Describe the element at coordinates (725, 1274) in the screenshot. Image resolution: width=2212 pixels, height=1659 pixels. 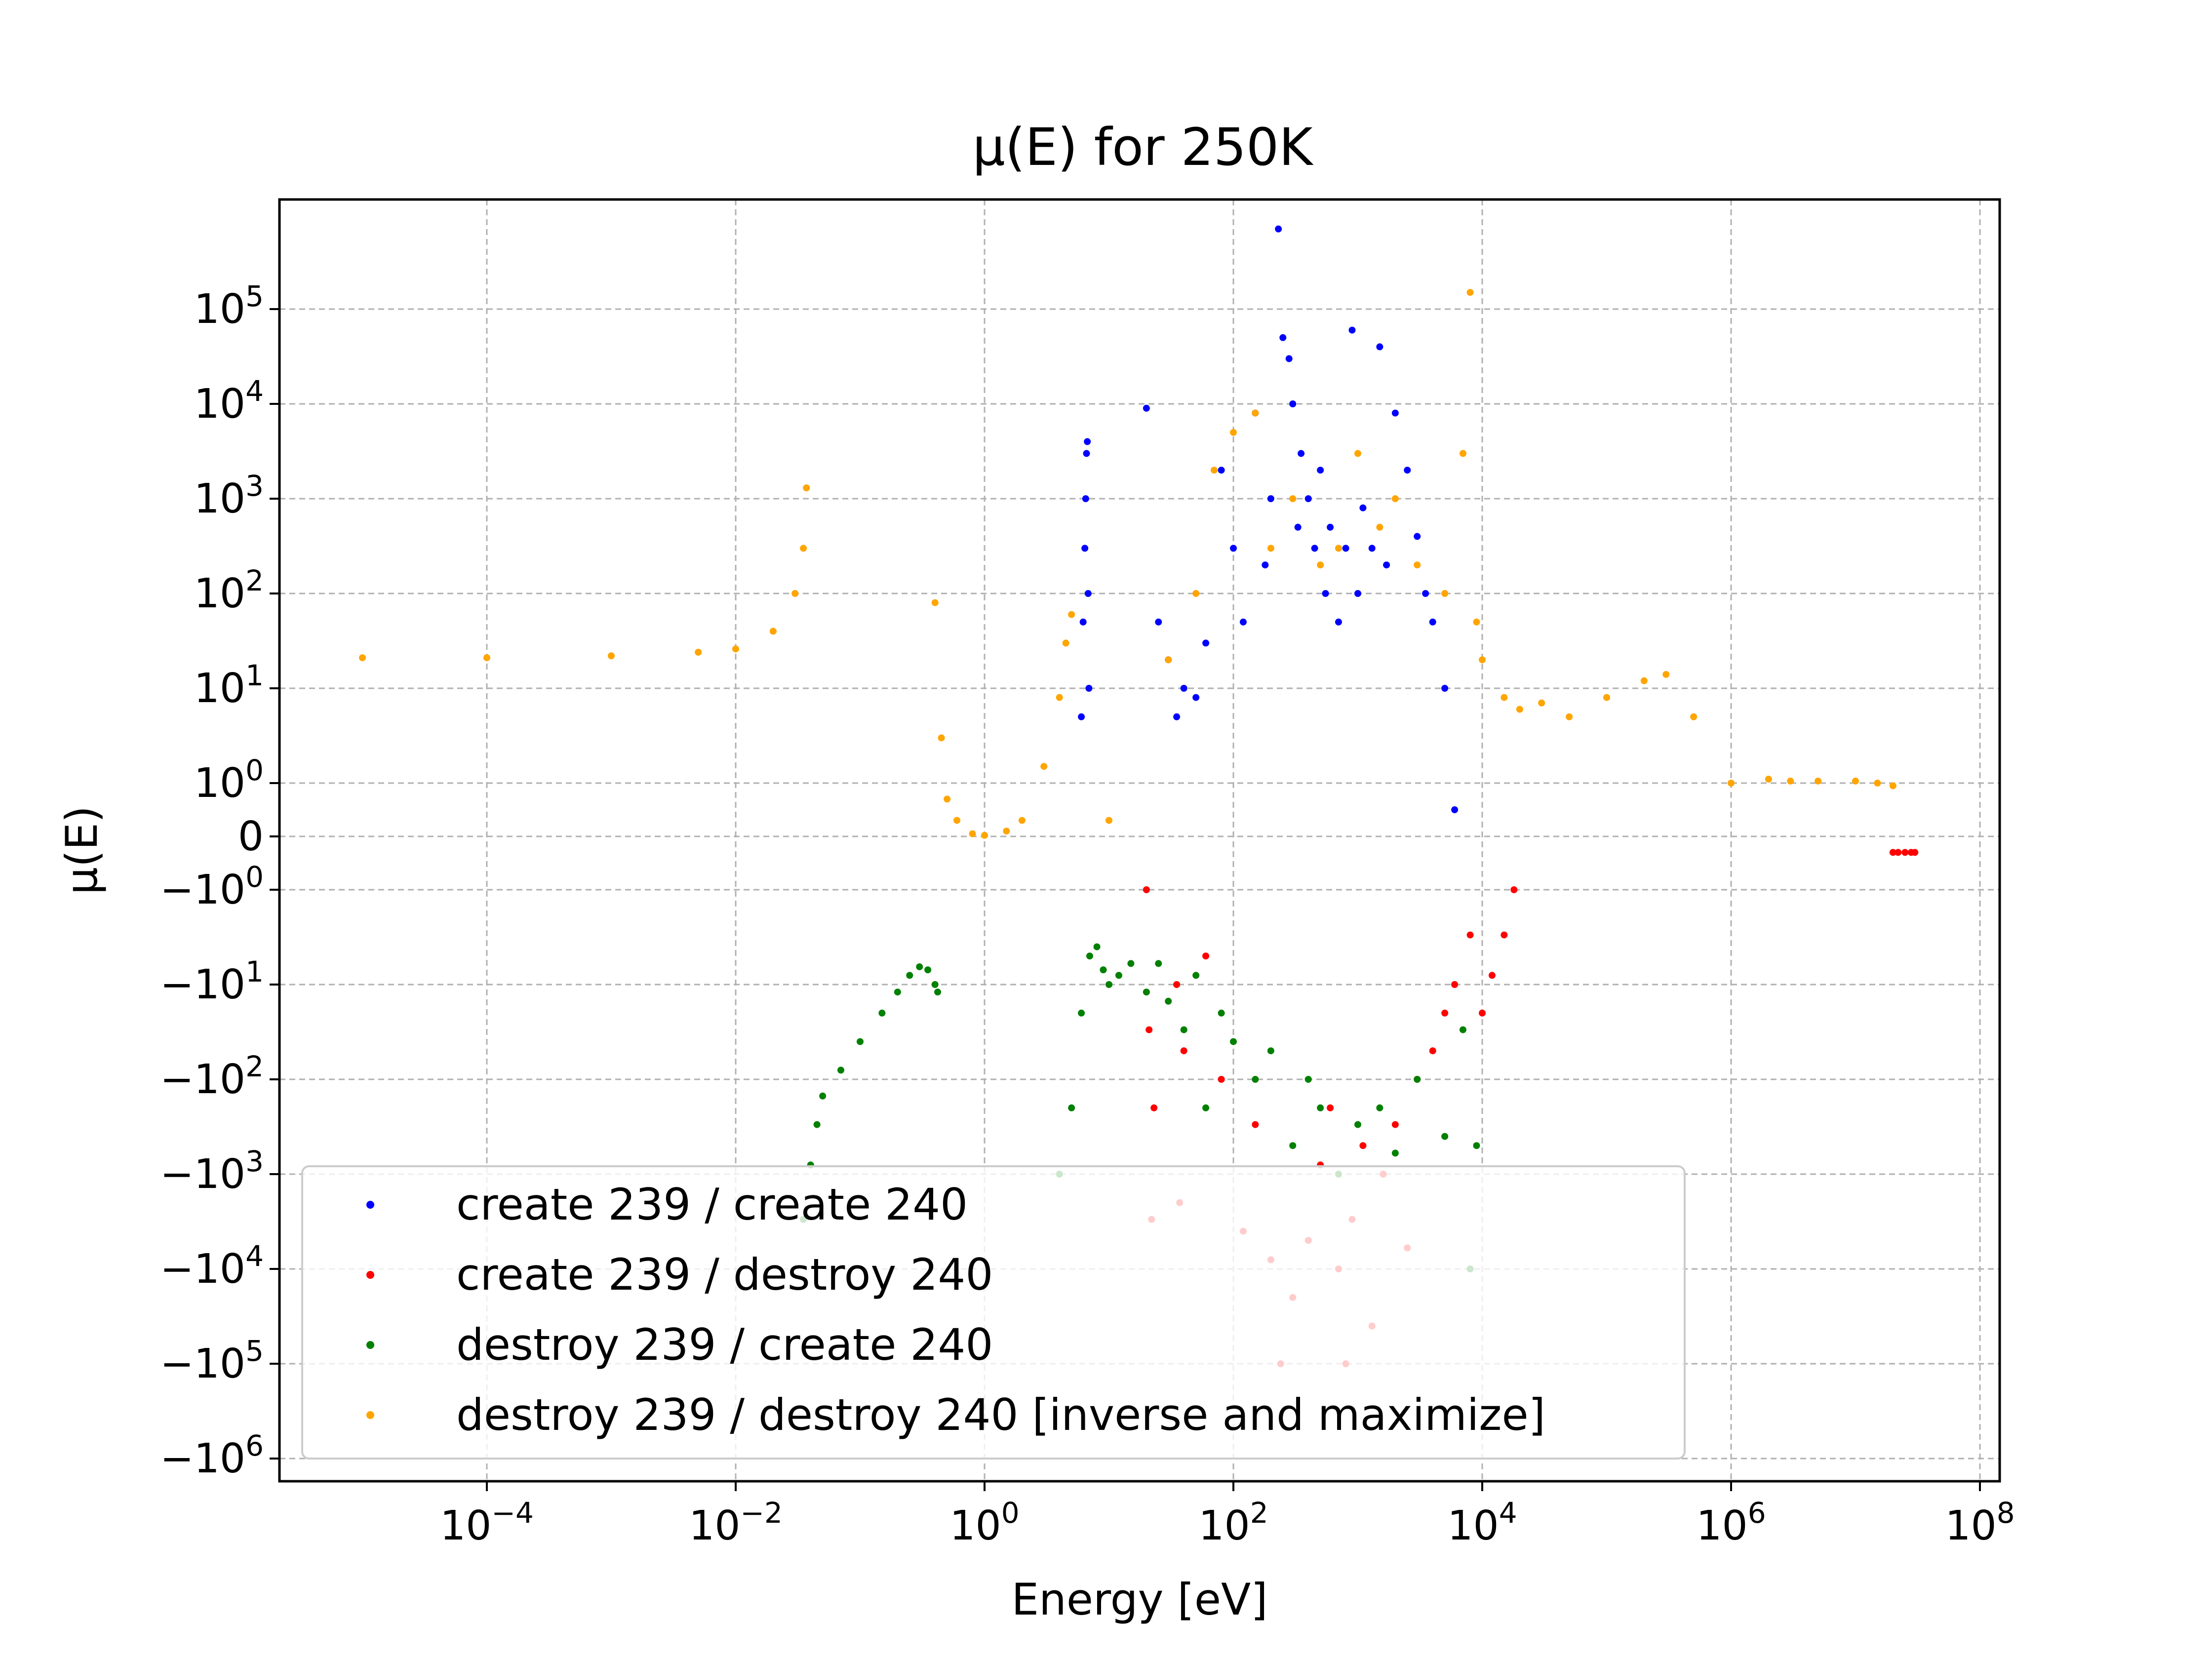
I see `legend-label: create 239 / destroy 240` at that location.